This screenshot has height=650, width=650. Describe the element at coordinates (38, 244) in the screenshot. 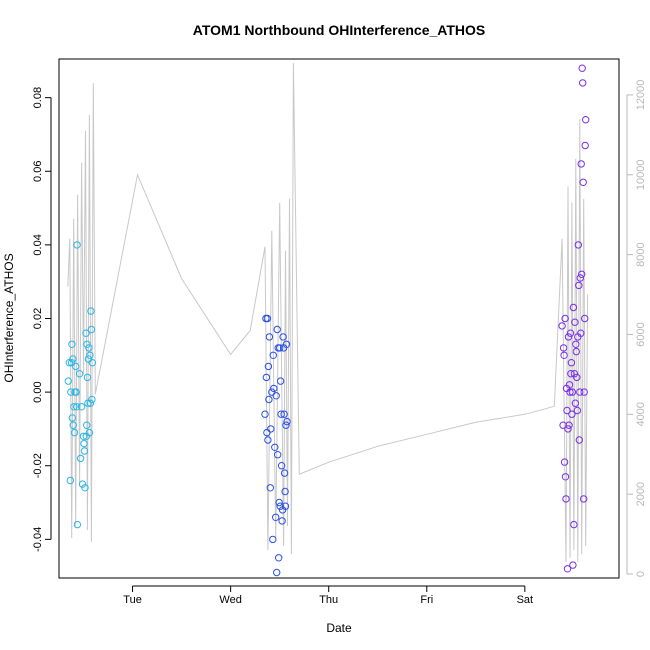

I see `y-tick-label: 0.04` at that location.